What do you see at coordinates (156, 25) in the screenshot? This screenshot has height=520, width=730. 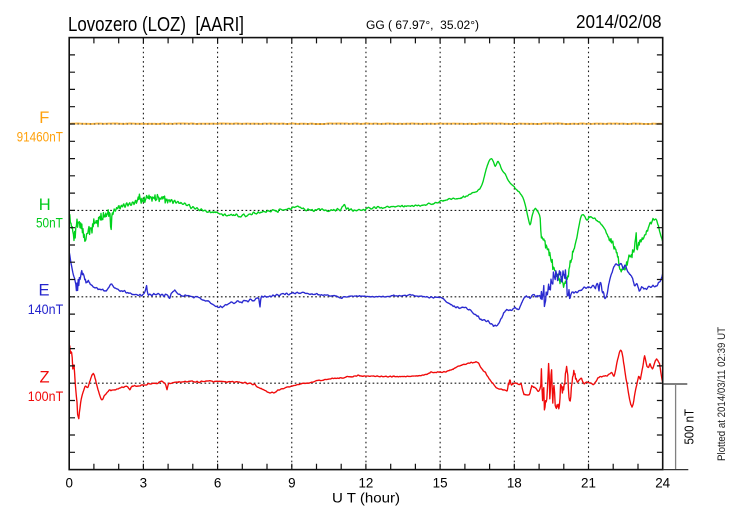 I see `svg-text: Lovozero (LOZ) [AARI]` at bounding box center [156, 25].